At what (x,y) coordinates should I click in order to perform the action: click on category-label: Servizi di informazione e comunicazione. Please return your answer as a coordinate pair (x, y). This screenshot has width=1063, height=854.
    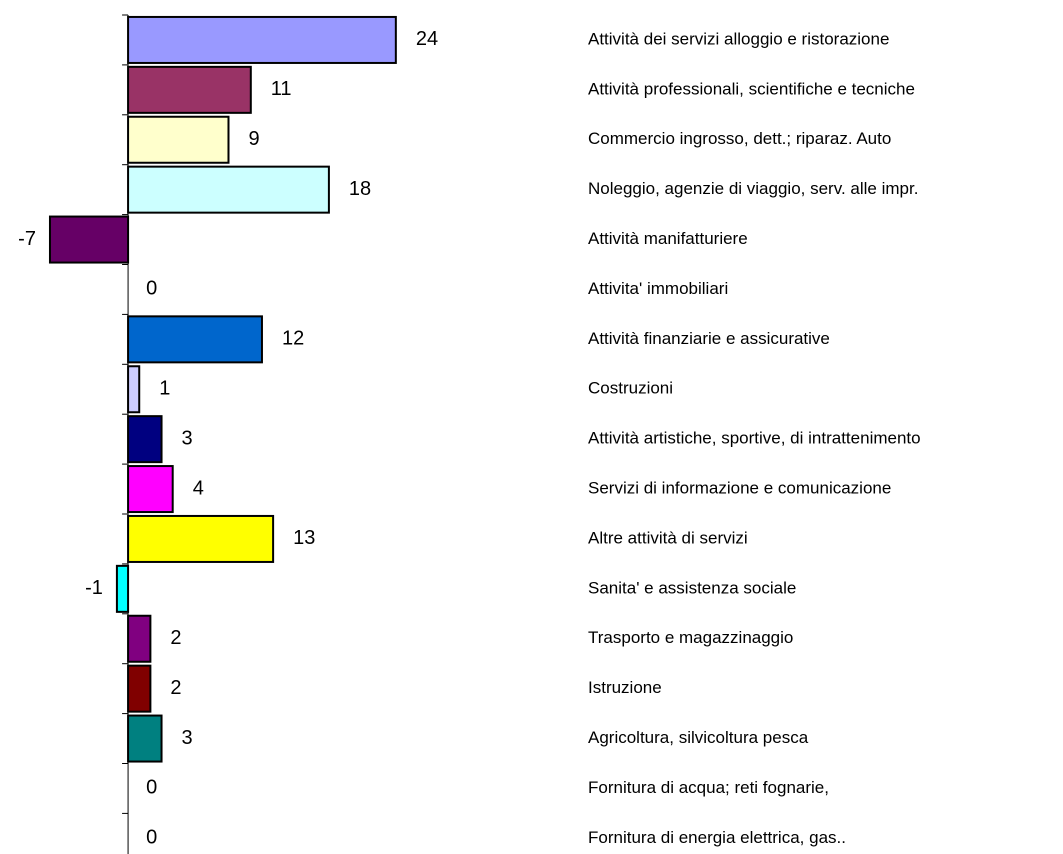
    Looking at the image, I should click on (739, 488).